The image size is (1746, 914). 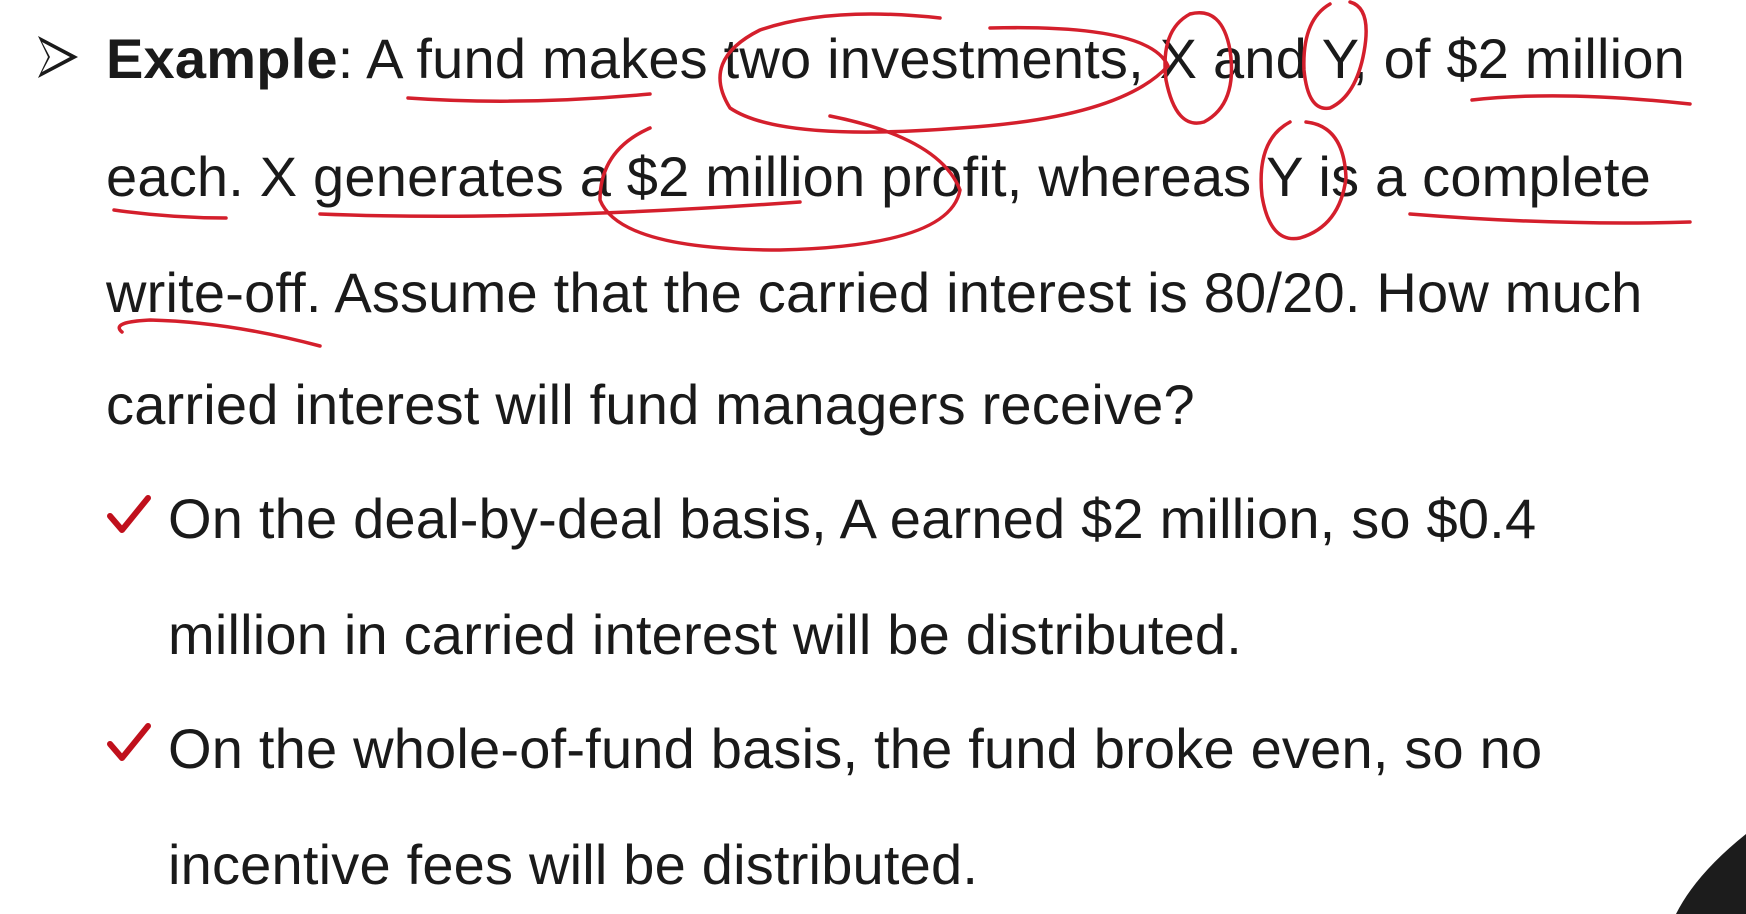 I want to click on example-label: Example, so click(x=222, y=58).